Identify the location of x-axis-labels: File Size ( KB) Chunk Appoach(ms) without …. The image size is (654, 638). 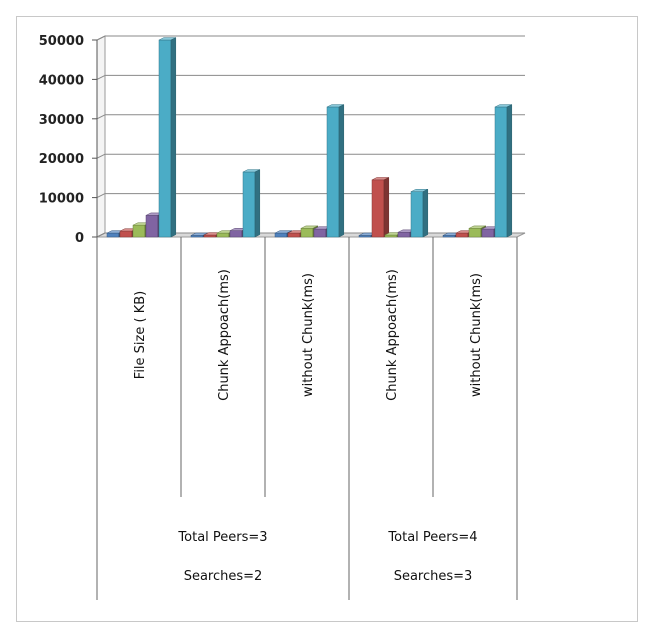
(308, 335).